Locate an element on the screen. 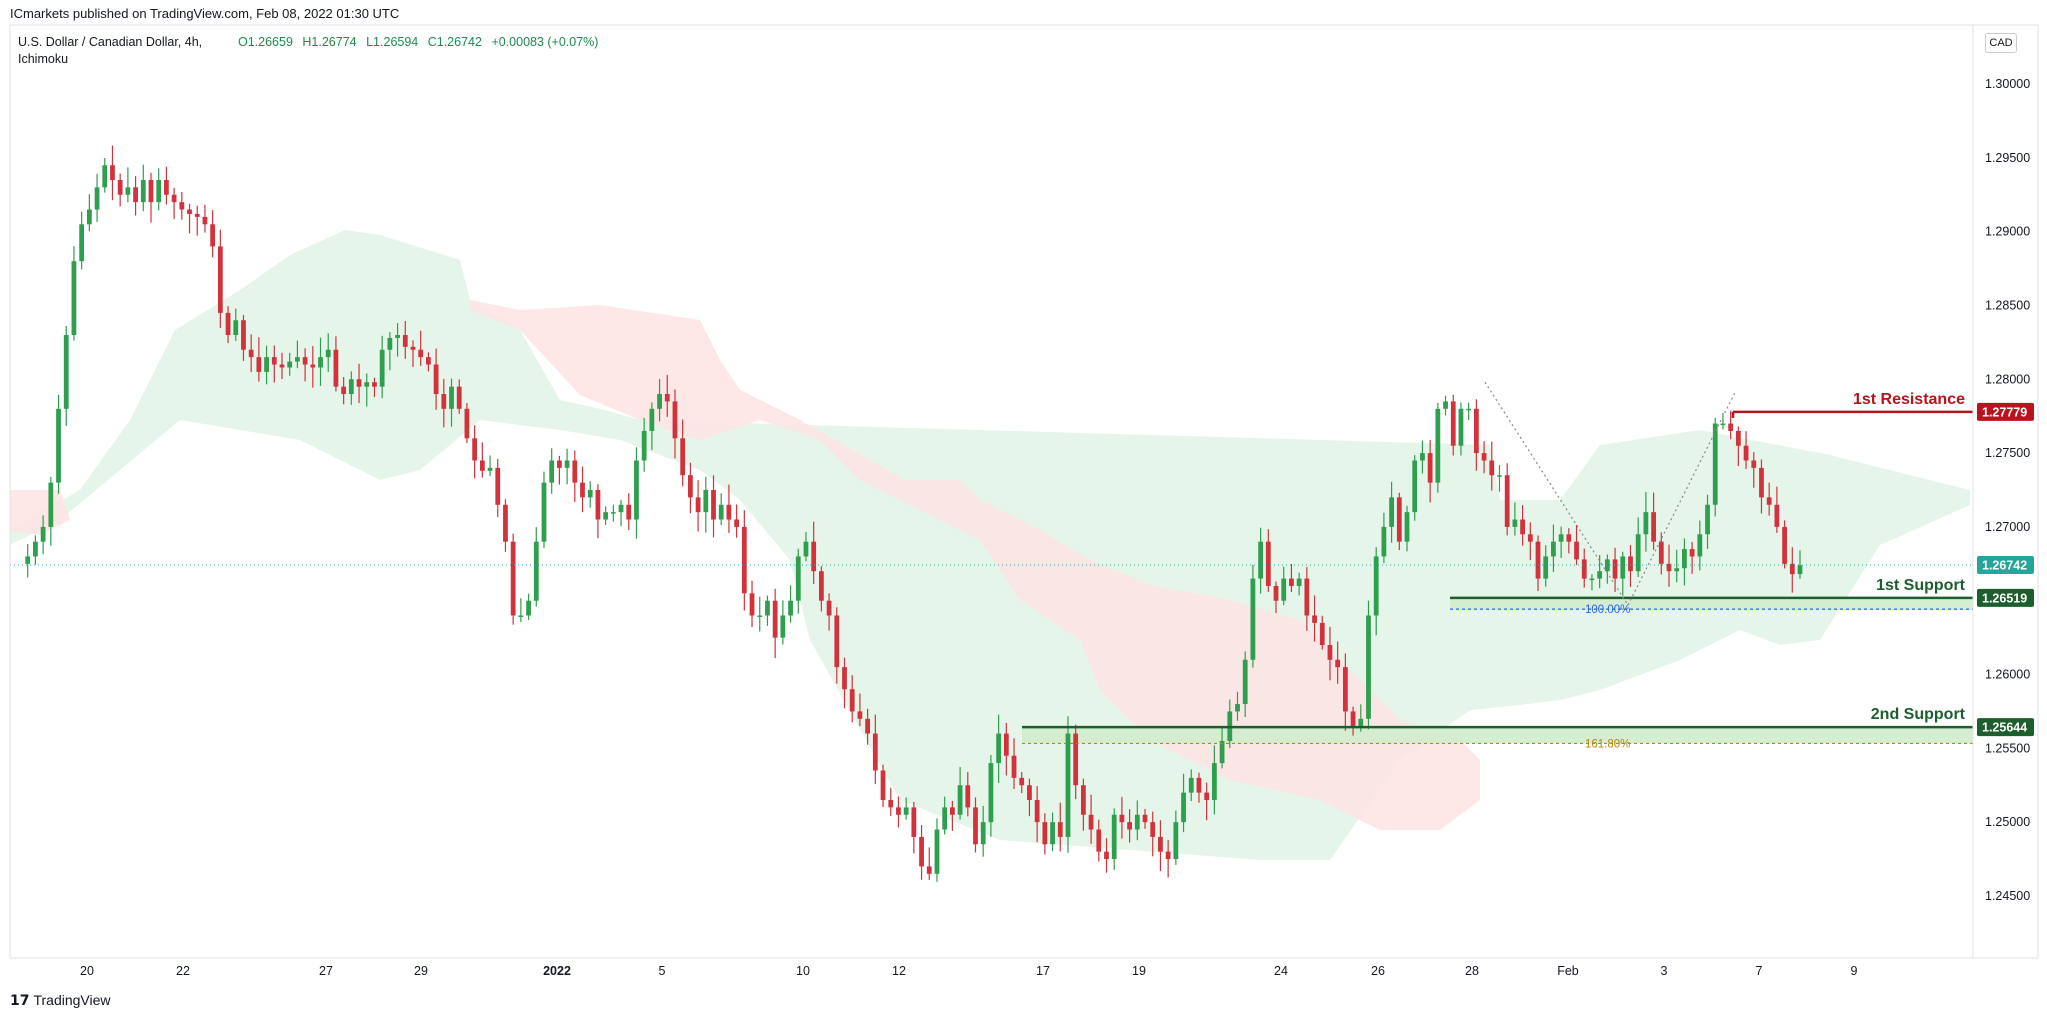 The height and width of the screenshot is (1018, 2047). ohlc-high: H1.26774 is located at coordinates (329, 42).